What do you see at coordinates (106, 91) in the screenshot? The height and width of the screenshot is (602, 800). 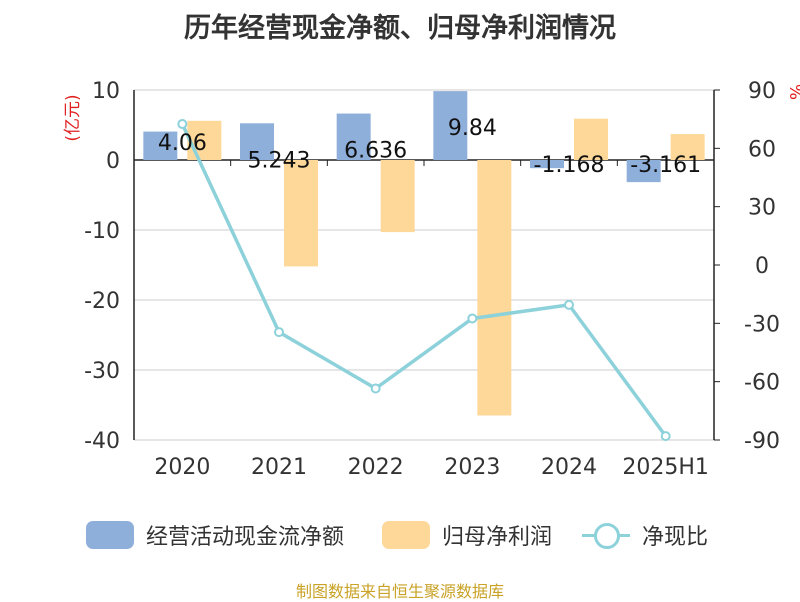 I see `y-tick-label: 10` at bounding box center [106, 91].